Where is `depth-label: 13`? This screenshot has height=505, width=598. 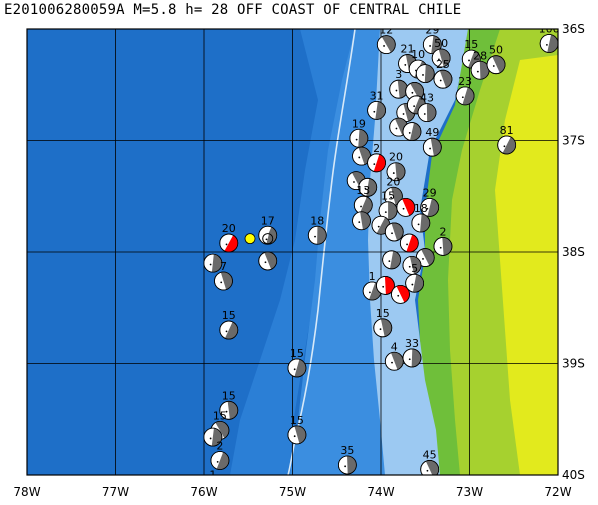 depth-label: 13 is located at coordinates (363, 190).